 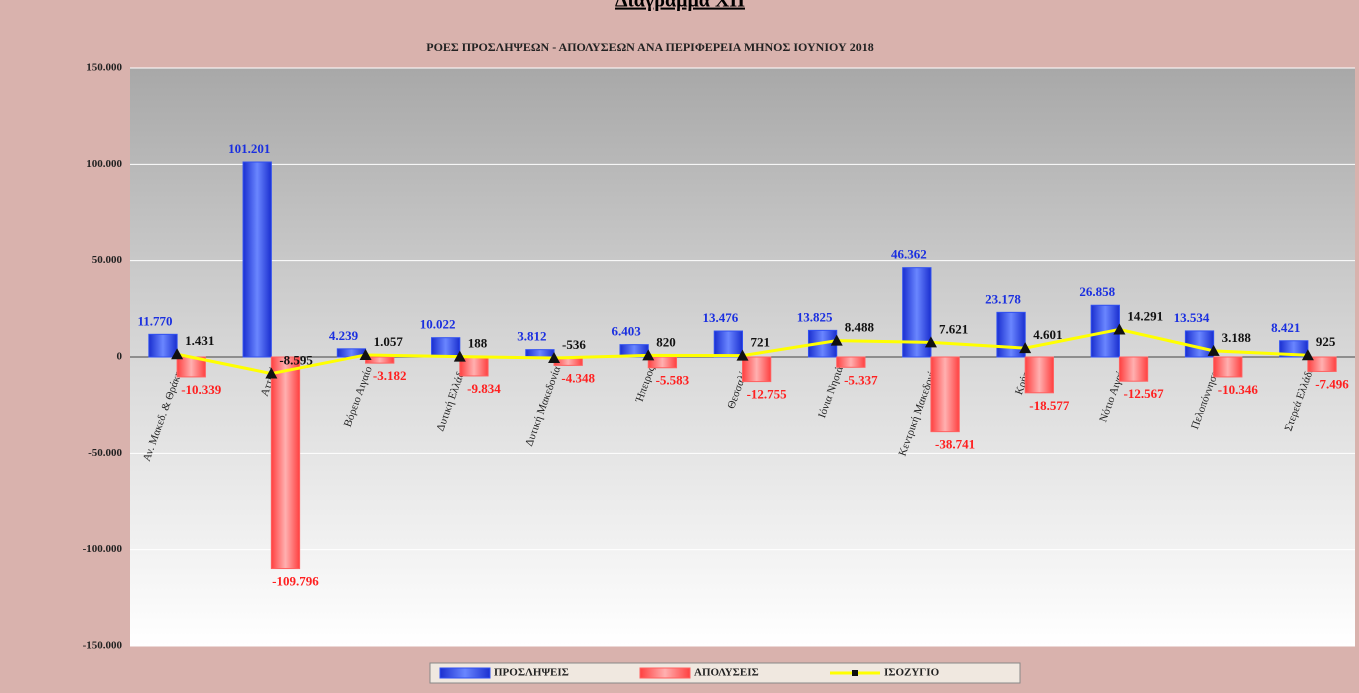 What do you see at coordinates (344, 335) in the screenshot?
I see `data-label: 4.239` at bounding box center [344, 335].